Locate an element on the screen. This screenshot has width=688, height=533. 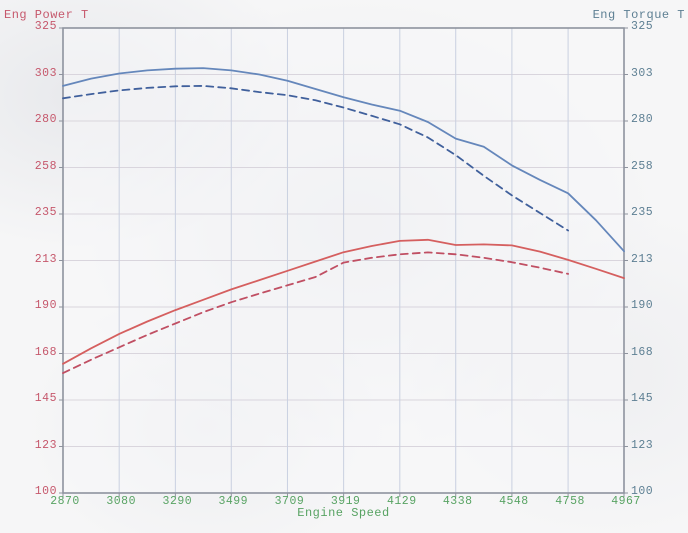
y-tick-label-left: 325 is located at coordinates (45, 26).